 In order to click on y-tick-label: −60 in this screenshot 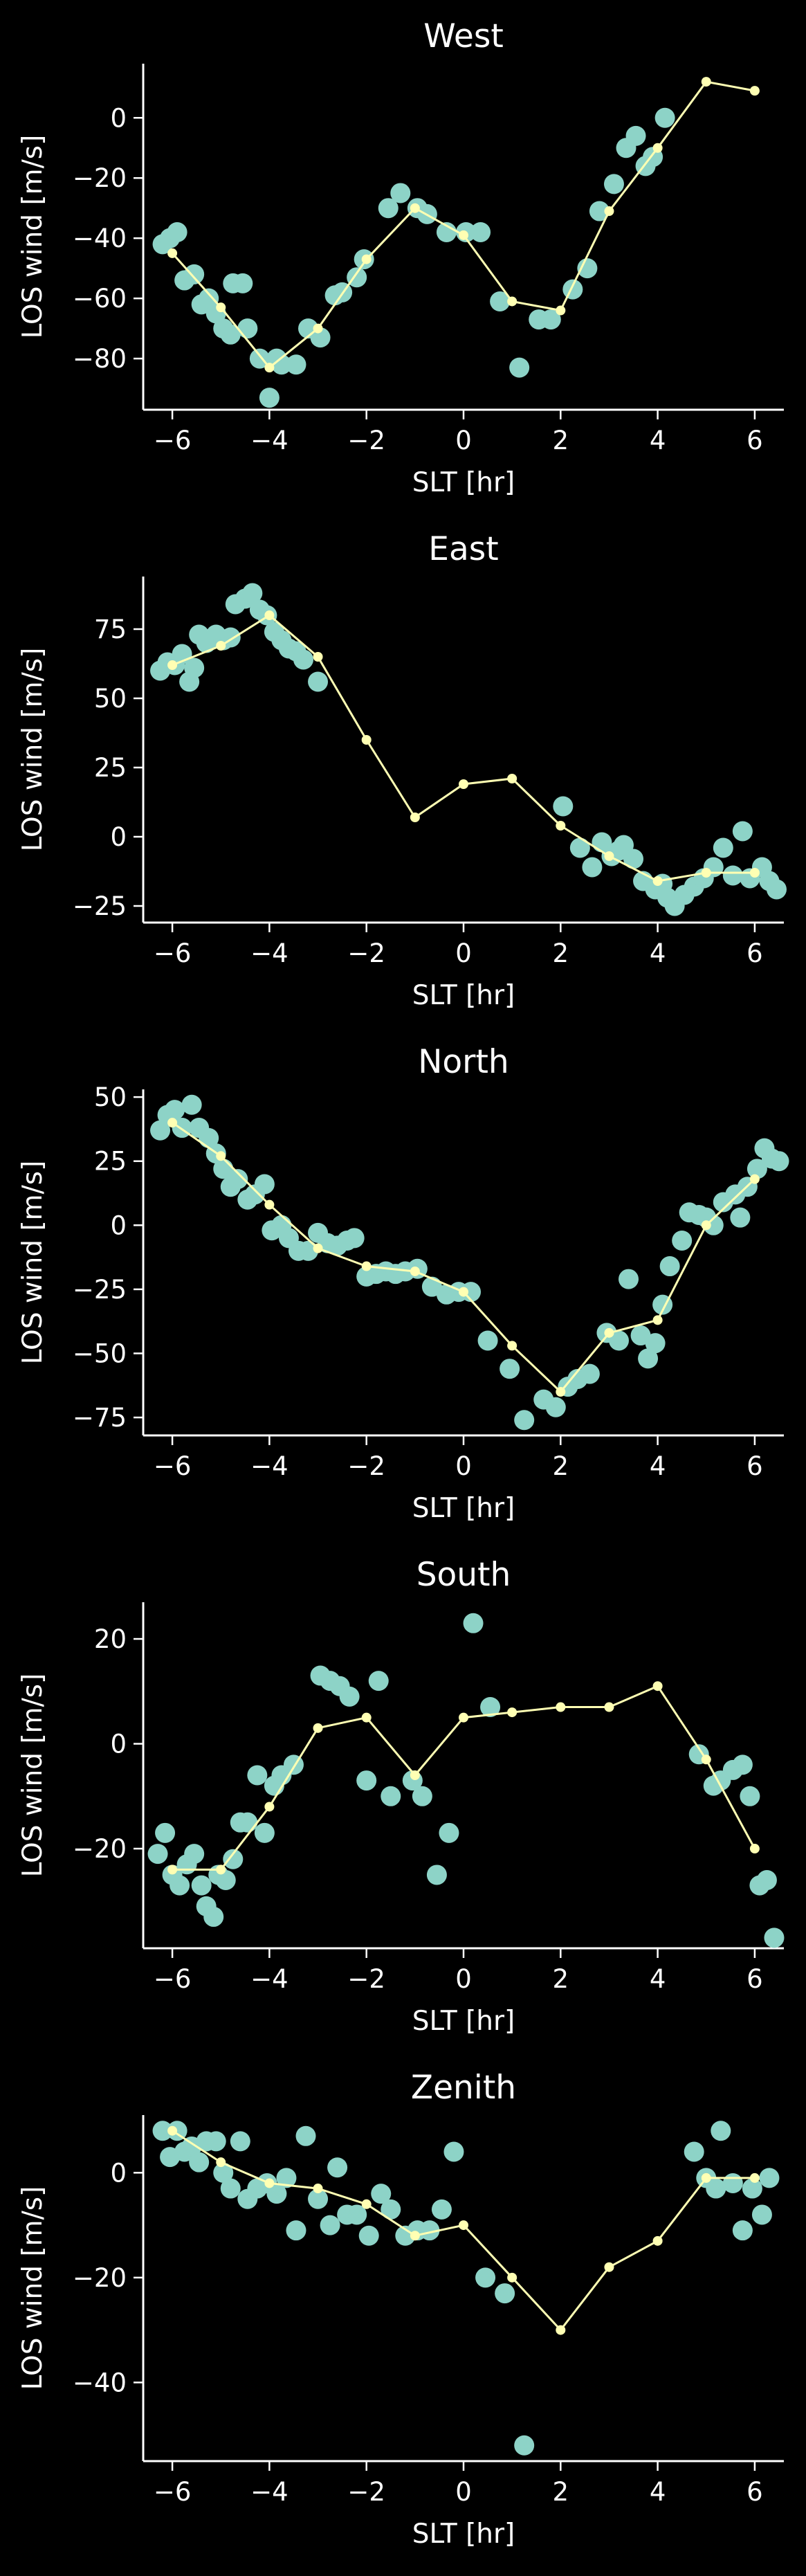, I will do `click(100, 299)`.